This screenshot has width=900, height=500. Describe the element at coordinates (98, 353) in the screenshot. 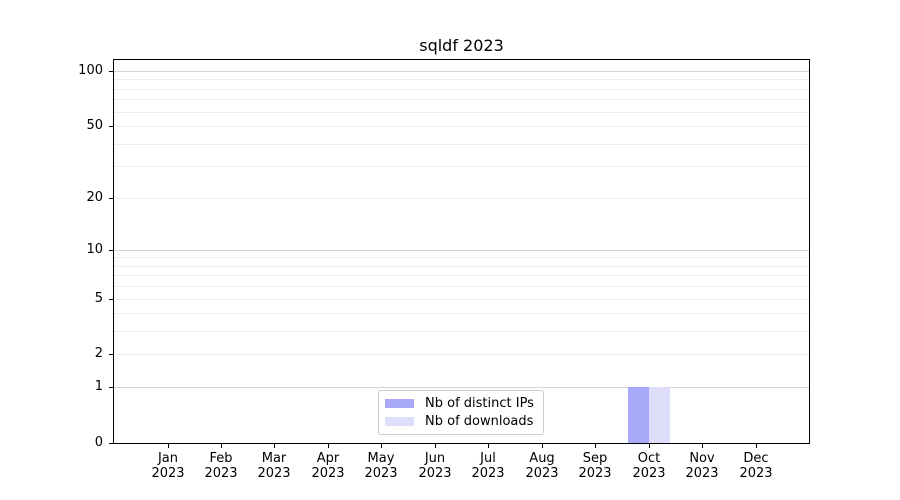

I see `y-tick-label: 2` at that location.